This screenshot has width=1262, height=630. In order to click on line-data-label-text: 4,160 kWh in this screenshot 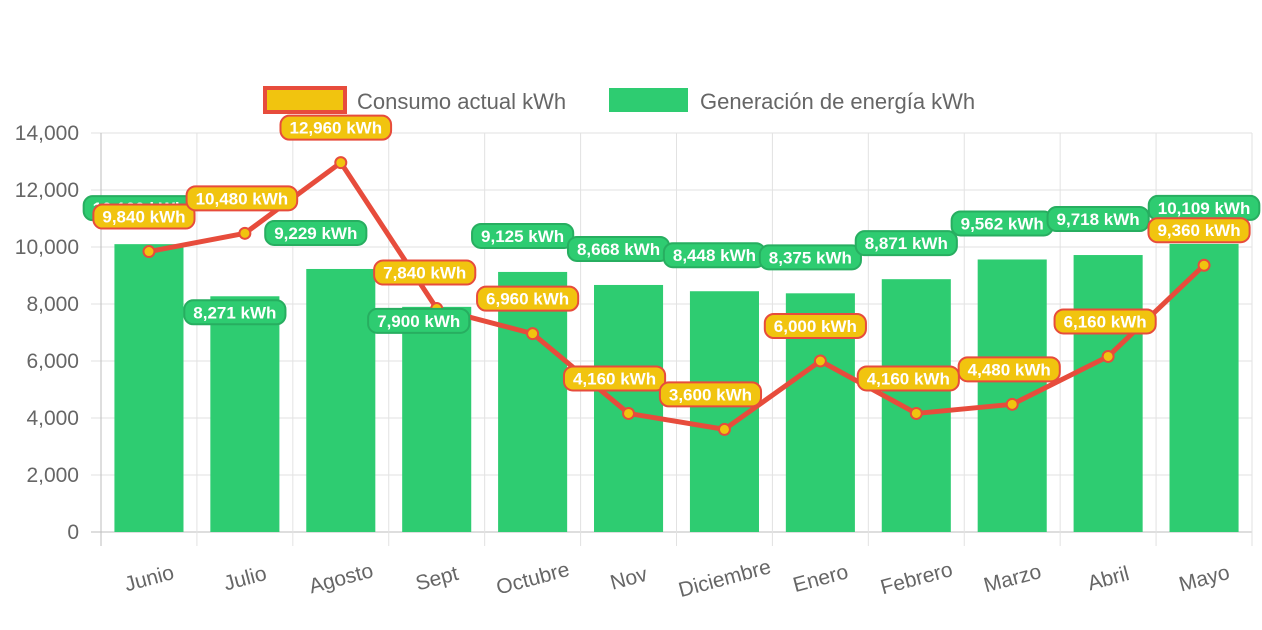, I will do `click(614, 378)`.